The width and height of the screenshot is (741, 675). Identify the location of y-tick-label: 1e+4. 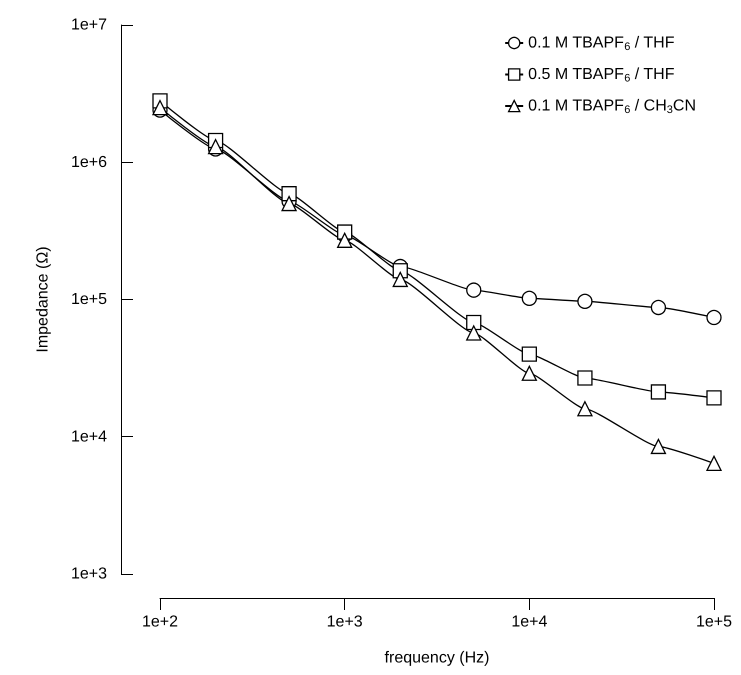
(89, 437).